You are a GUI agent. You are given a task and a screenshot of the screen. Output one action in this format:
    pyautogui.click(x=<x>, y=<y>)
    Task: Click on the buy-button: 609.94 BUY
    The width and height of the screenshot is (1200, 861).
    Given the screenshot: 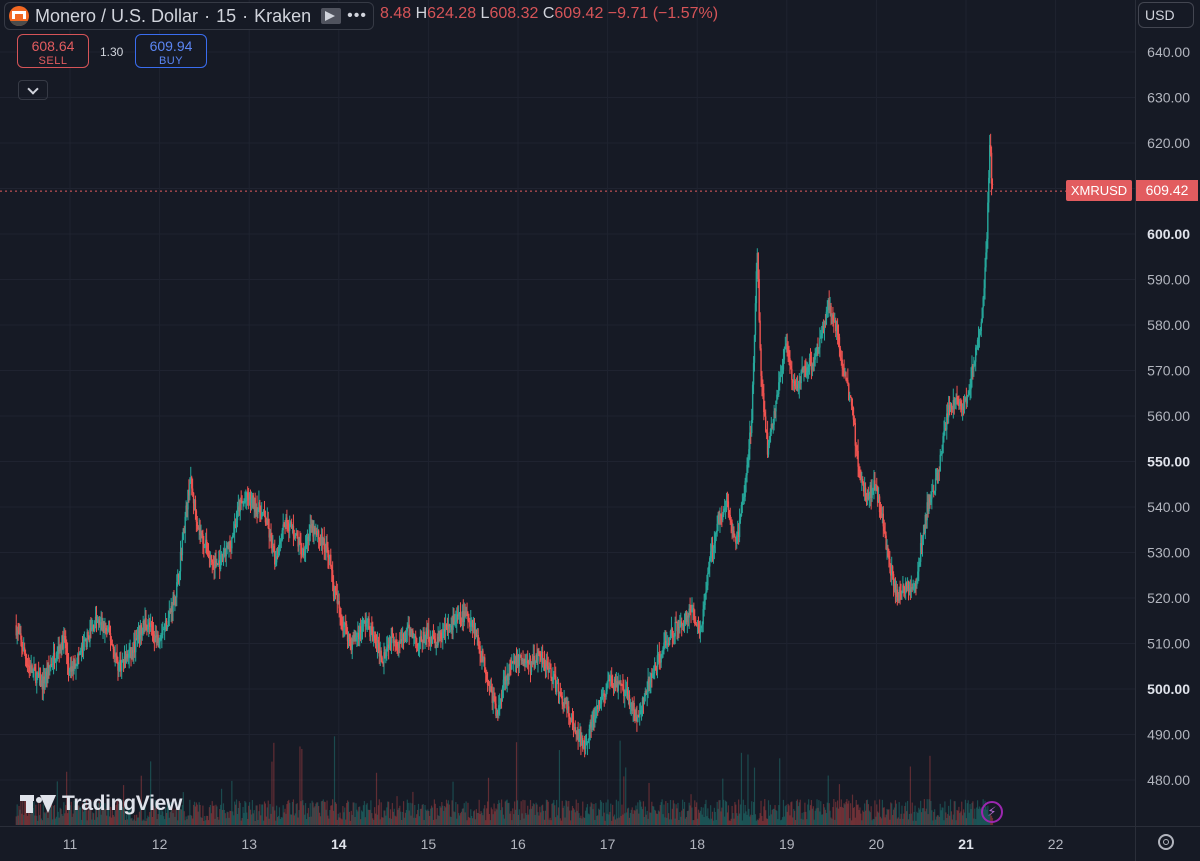 What is the action you would take?
    pyautogui.click(x=171, y=51)
    